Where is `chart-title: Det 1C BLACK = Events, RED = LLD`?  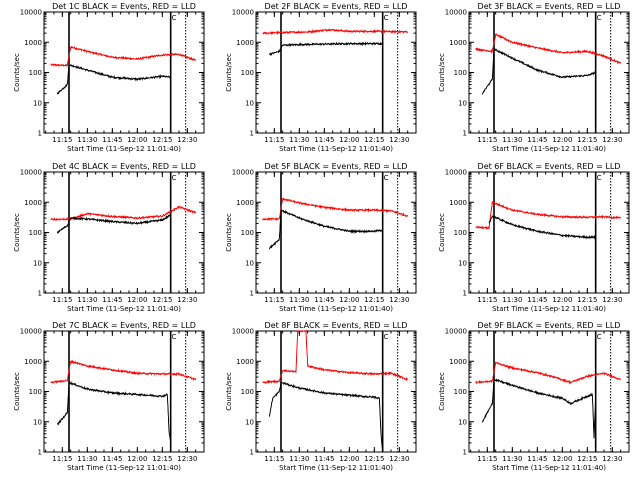
chart-title: Det 1C BLACK = Events, RED = LLD is located at coordinates (124, 6).